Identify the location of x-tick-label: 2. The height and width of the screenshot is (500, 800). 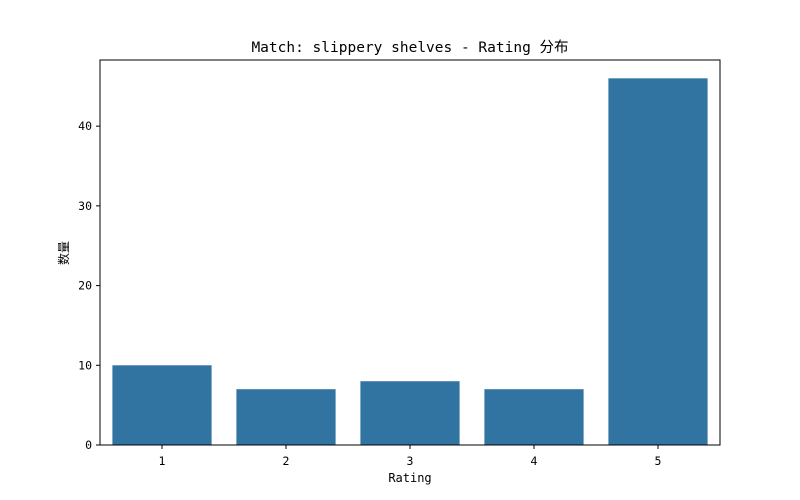
(286, 461).